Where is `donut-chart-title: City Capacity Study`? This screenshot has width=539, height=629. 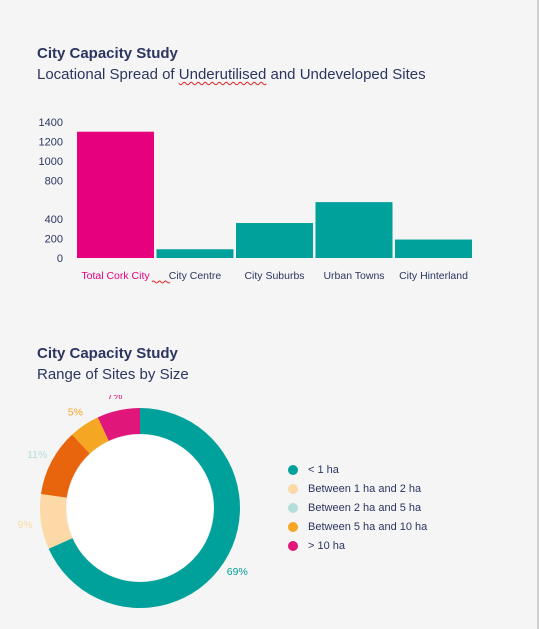
donut-chart-title: City Capacity Study is located at coordinates (107, 353).